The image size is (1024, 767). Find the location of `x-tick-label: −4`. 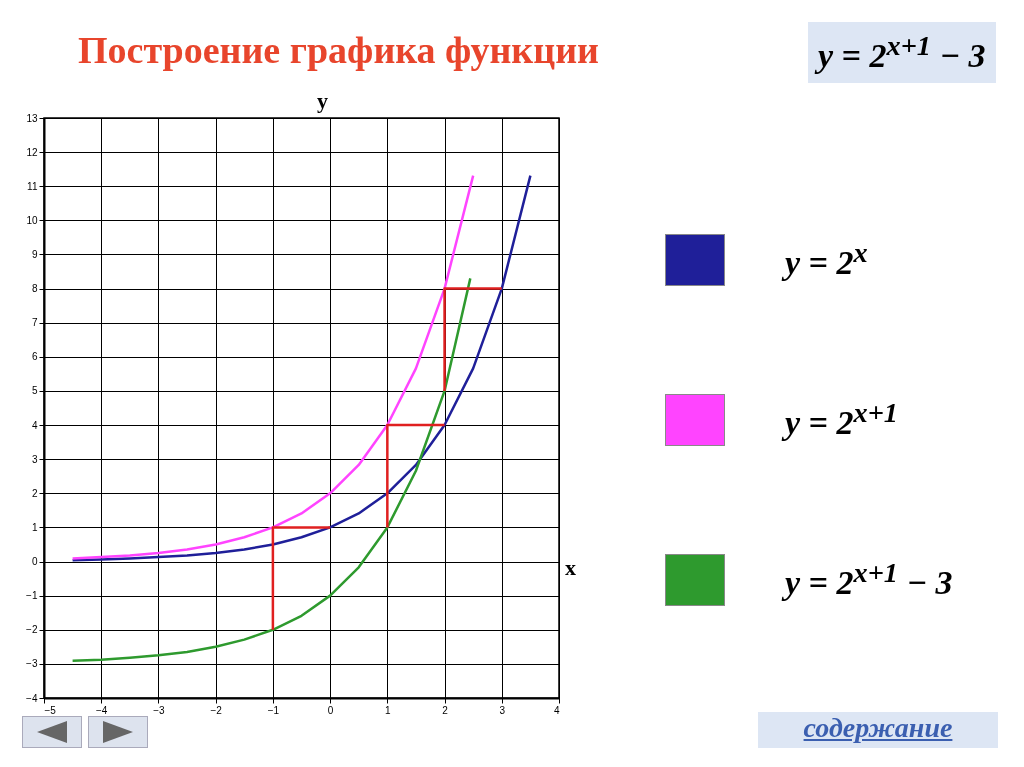

x-tick-label: −4 is located at coordinates (102, 710).